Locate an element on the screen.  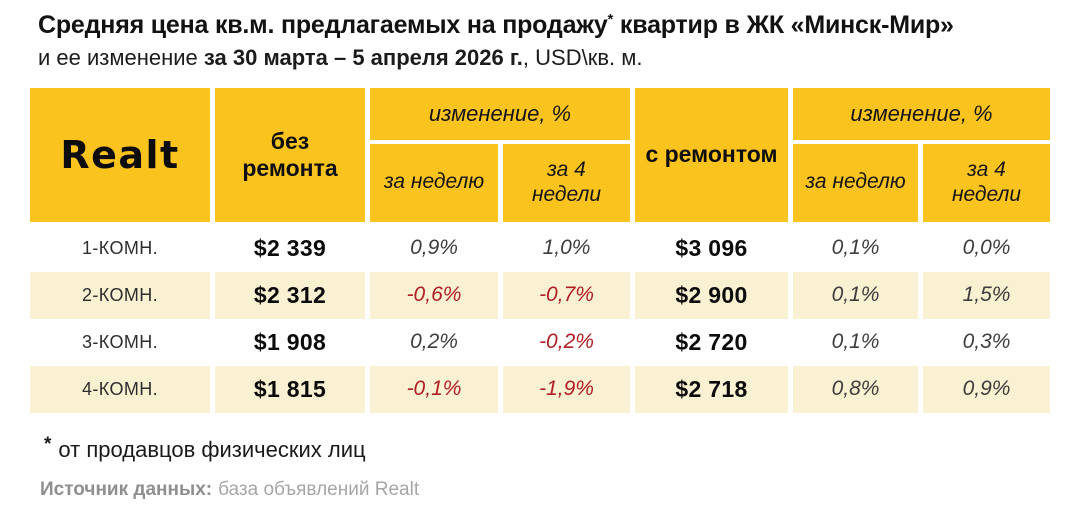
subtitle-units: , USD\кв. м. is located at coordinates (582, 57).